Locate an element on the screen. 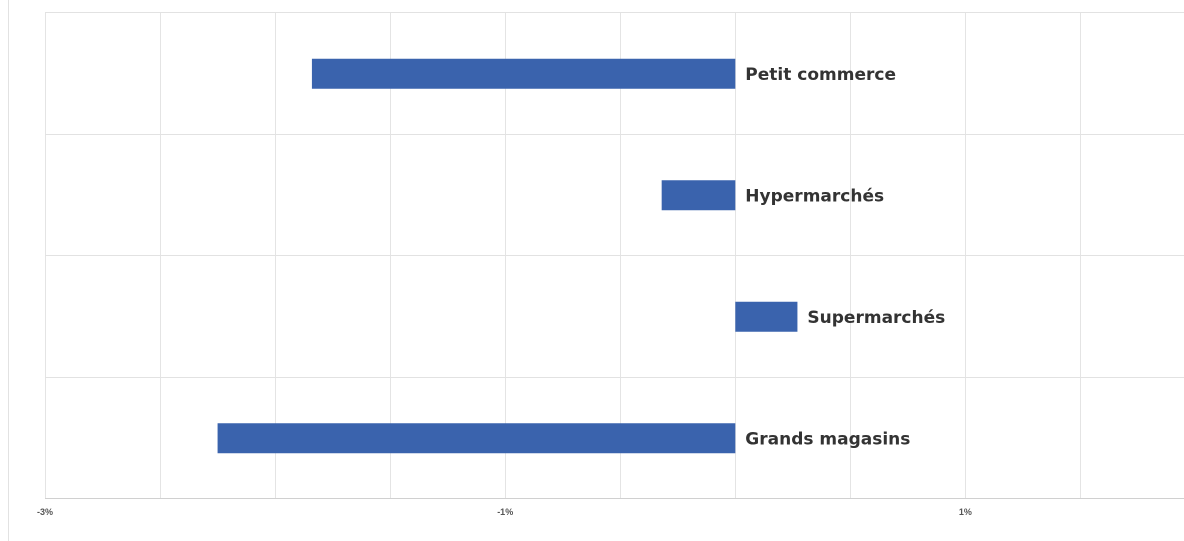 The height and width of the screenshot is (541, 1184). bar-supermarch-s is located at coordinates (766, 316).